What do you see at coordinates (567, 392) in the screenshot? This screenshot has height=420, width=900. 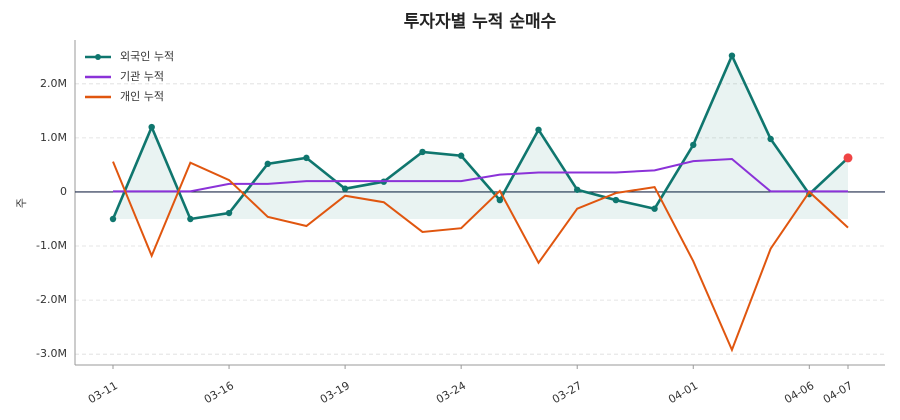 I see `x-tick-label: 03-27` at bounding box center [567, 392].